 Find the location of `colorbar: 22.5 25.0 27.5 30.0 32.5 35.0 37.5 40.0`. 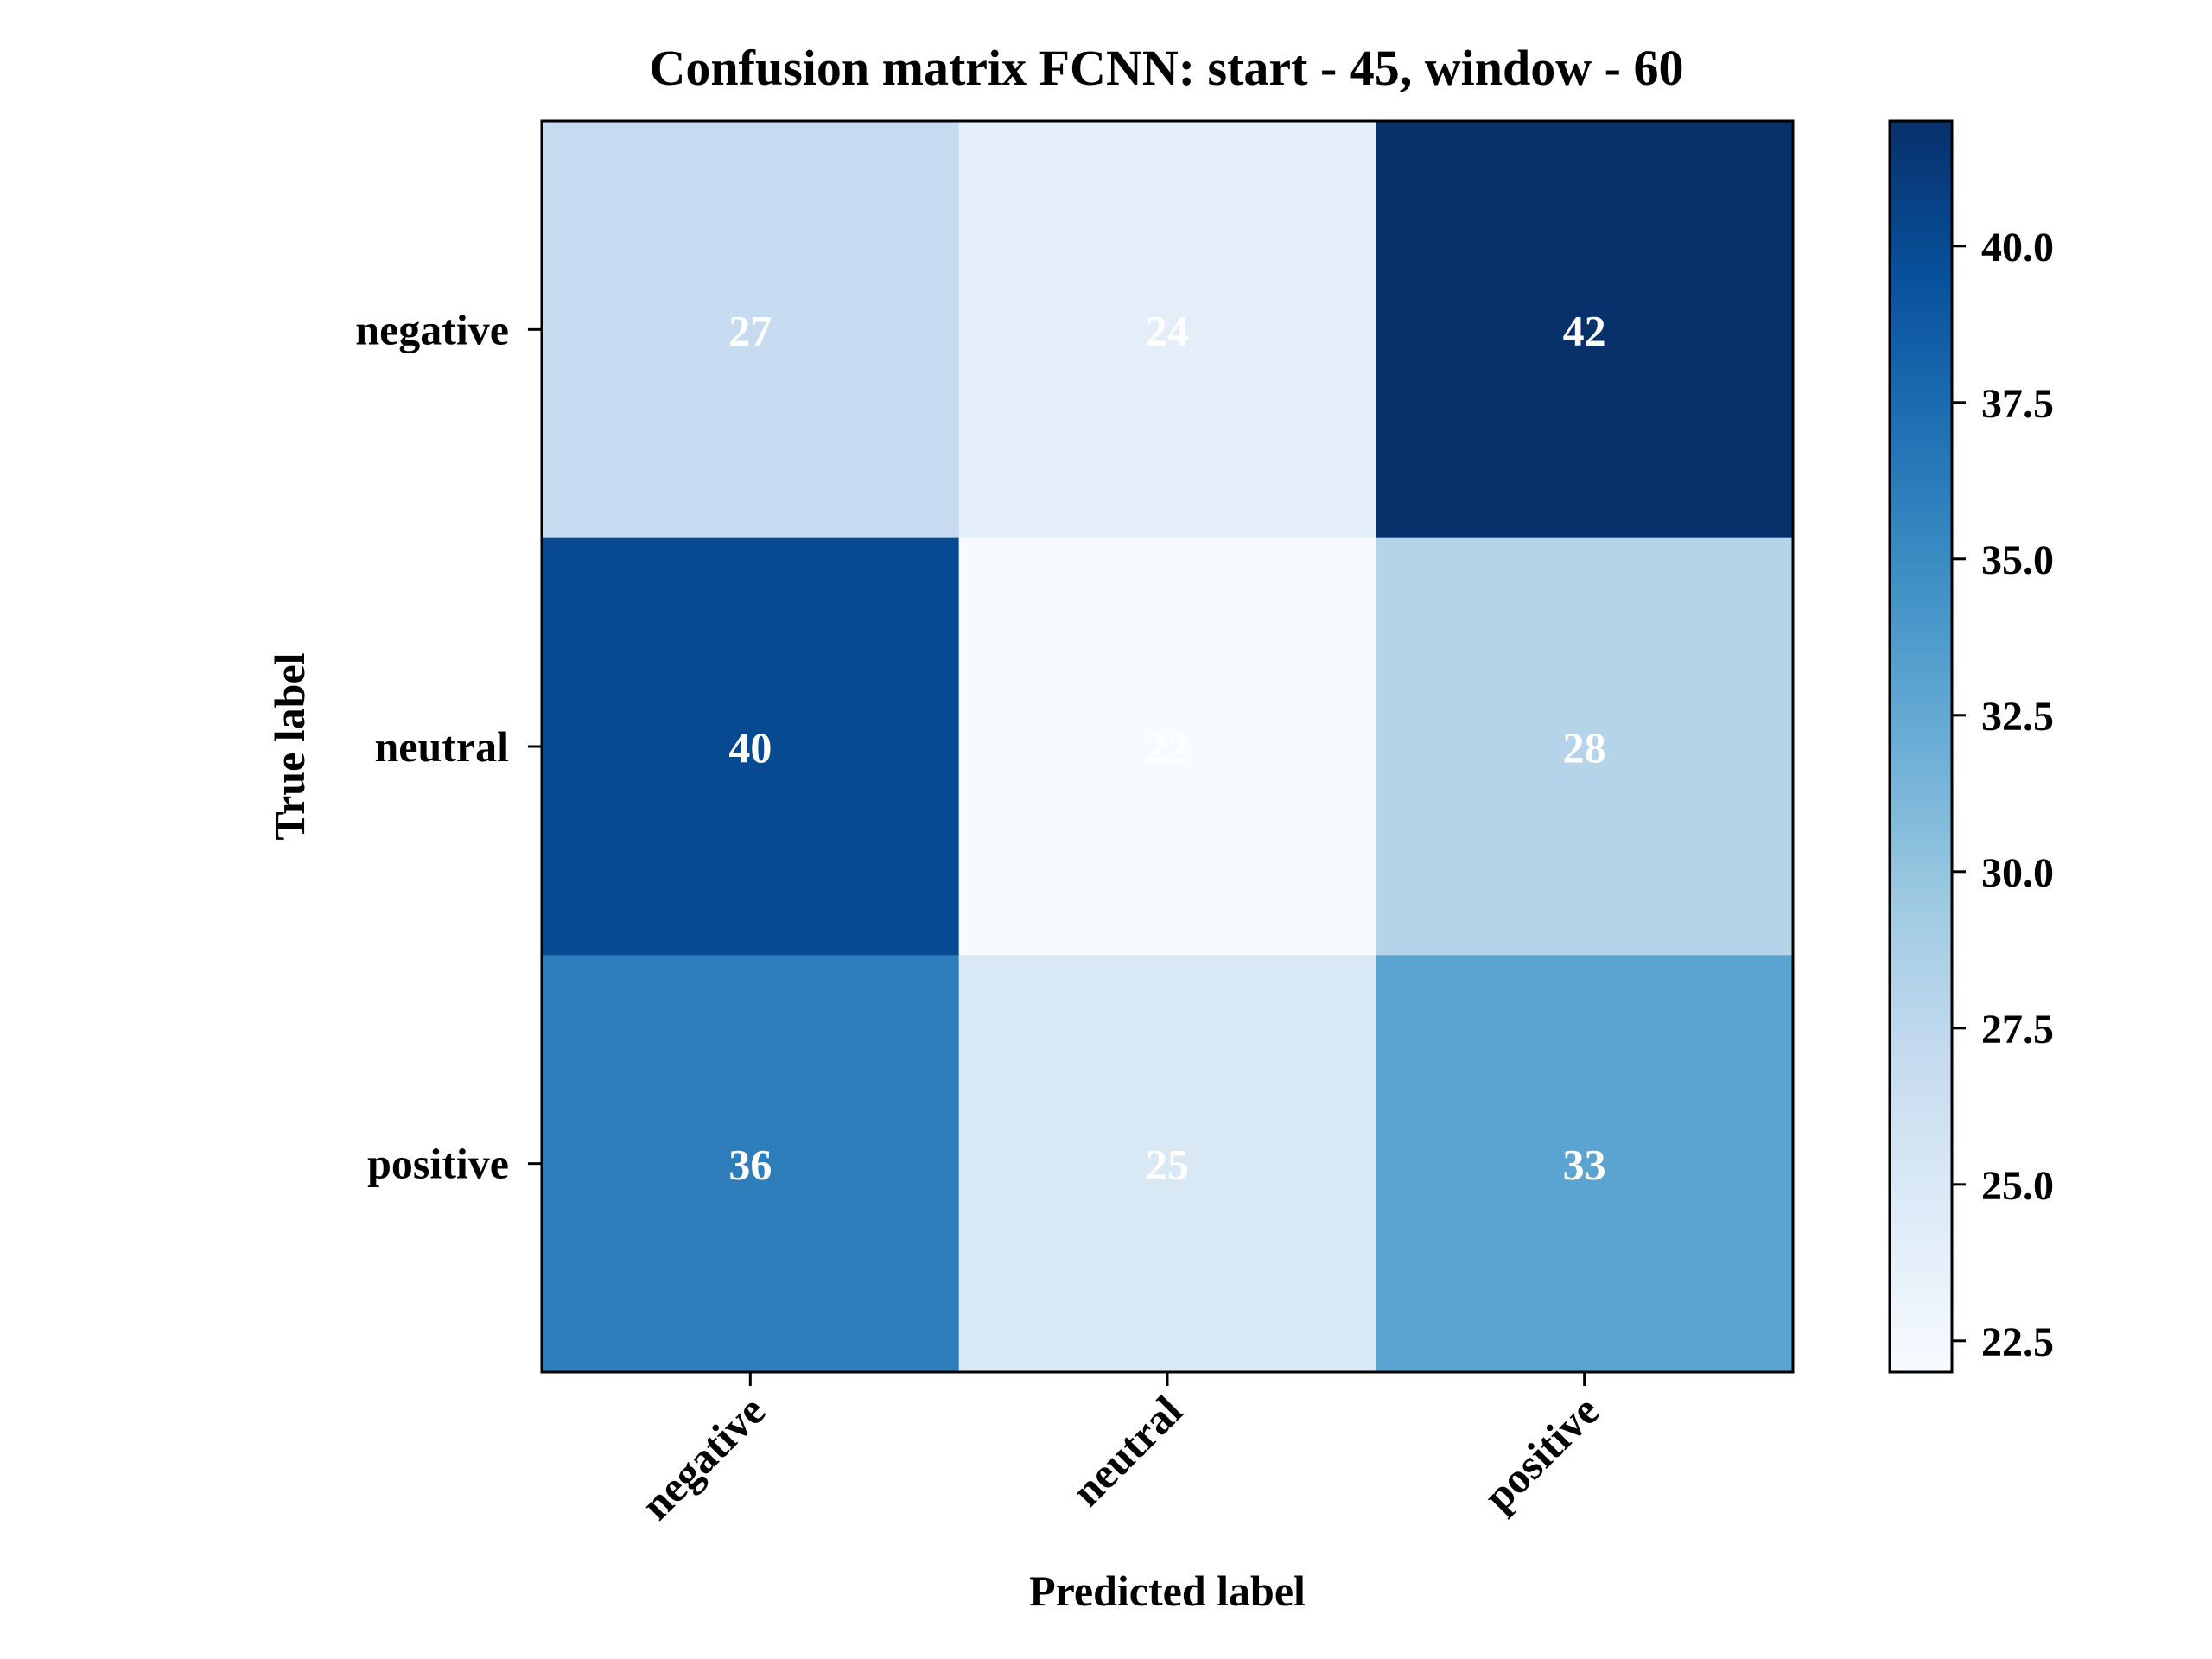

colorbar: 22.5 25.0 27.5 30.0 32.5 35.0 37.5 40.0 is located at coordinates (1971, 746).